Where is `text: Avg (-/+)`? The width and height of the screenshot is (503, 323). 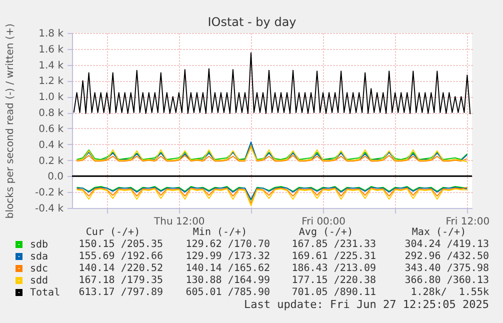
text: Avg (-/+) is located at coordinates (326, 233).